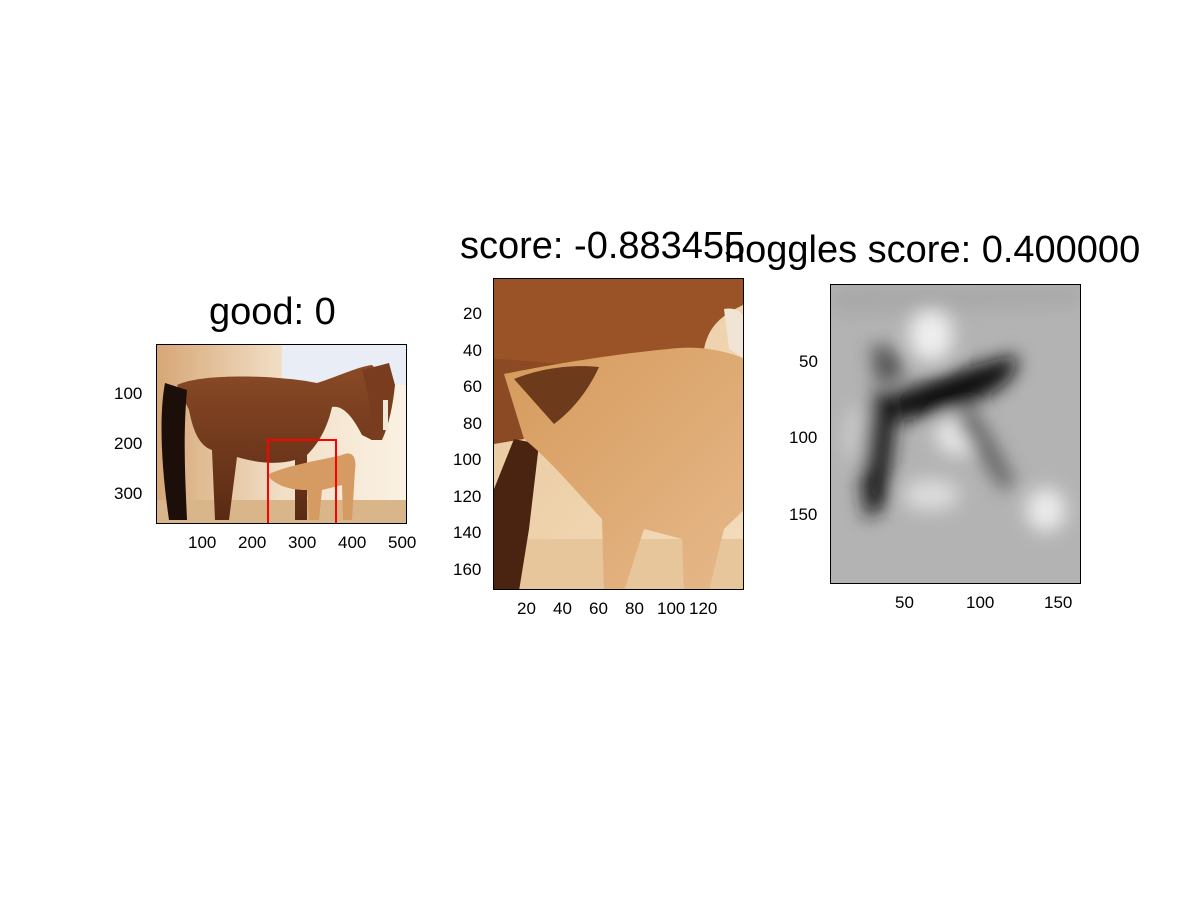 Image resolution: width=1200 pixels, height=900 pixels. I want to click on panel-2-ytick: 120, so click(467, 496).